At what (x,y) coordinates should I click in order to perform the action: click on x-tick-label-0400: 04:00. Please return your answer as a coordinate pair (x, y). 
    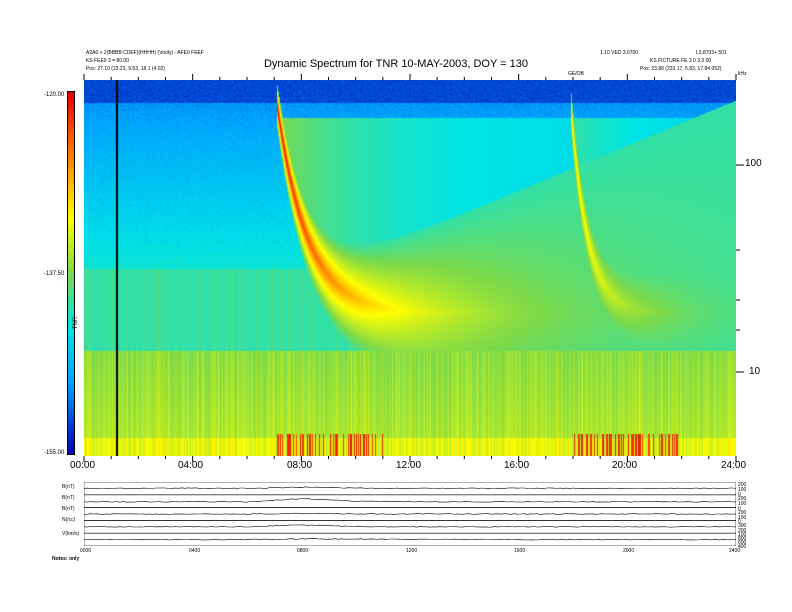
    Looking at the image, I should click on (191, 465).